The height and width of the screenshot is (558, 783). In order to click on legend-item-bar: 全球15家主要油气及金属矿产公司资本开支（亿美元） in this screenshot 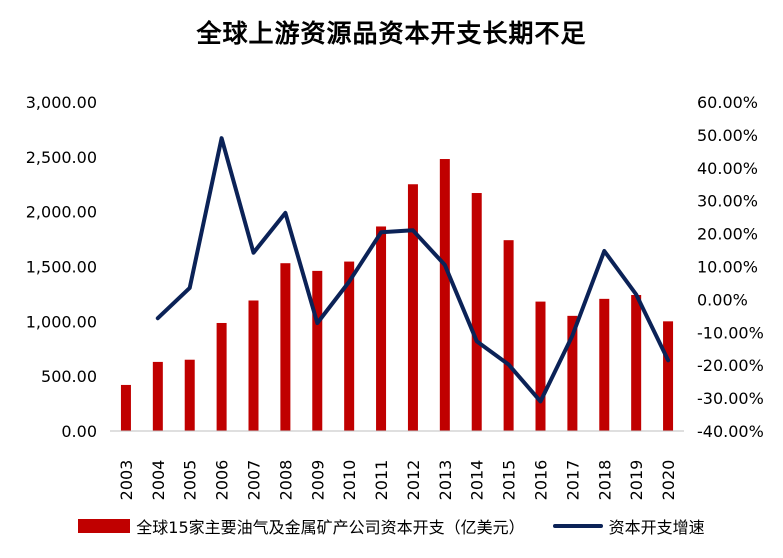, I will do `click(301, 526)`.